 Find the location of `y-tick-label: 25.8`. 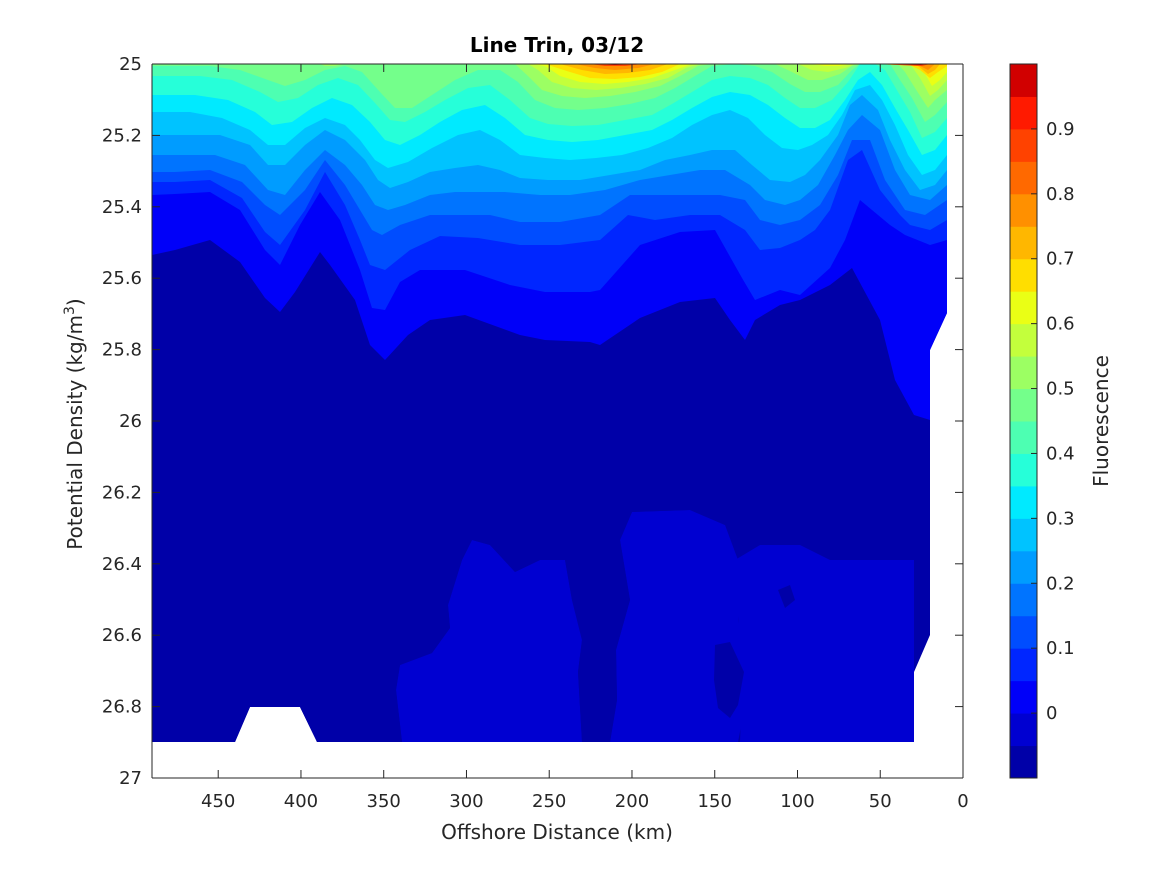

y-tick-label: 25.8 is located at coordinates (122, 350).